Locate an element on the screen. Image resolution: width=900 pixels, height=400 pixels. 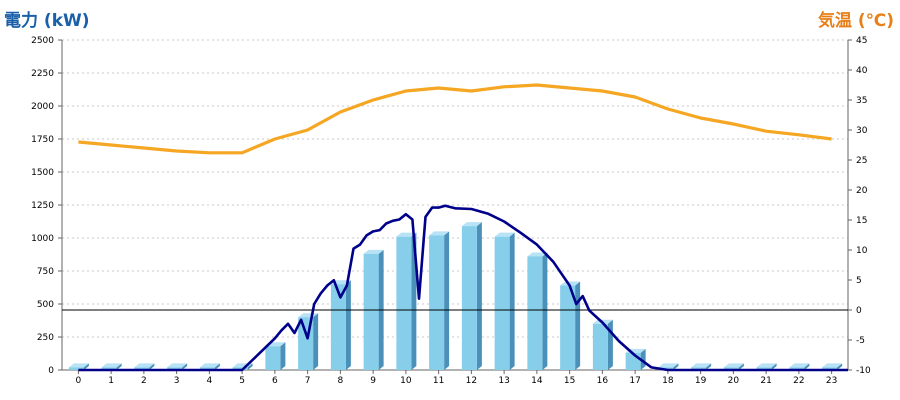
x-tick-label: 13 is located at coordinates (503, 381).